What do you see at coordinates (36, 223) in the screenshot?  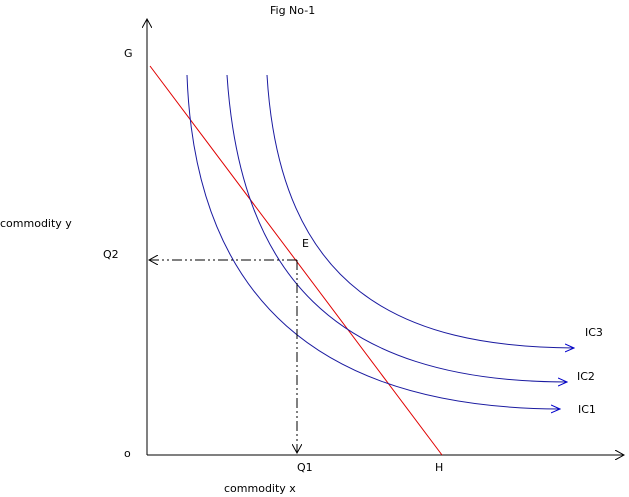 I see `y-axis-label: commodity y` at bounding box center [36, 223].